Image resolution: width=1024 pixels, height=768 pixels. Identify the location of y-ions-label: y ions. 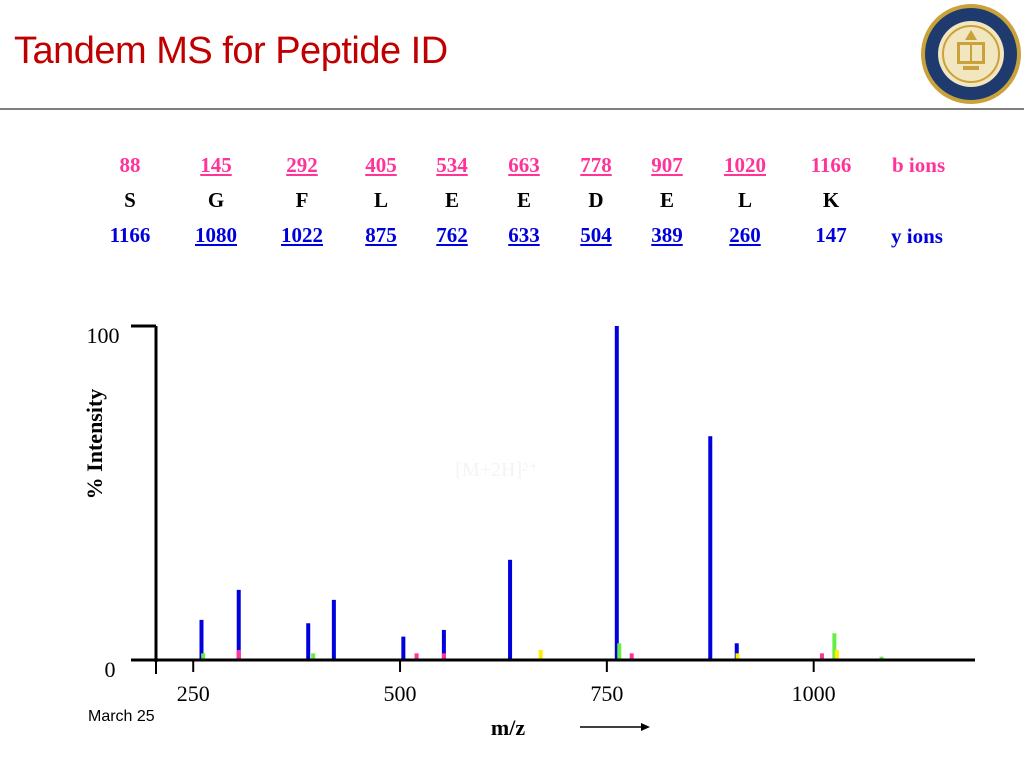
(917, 236).